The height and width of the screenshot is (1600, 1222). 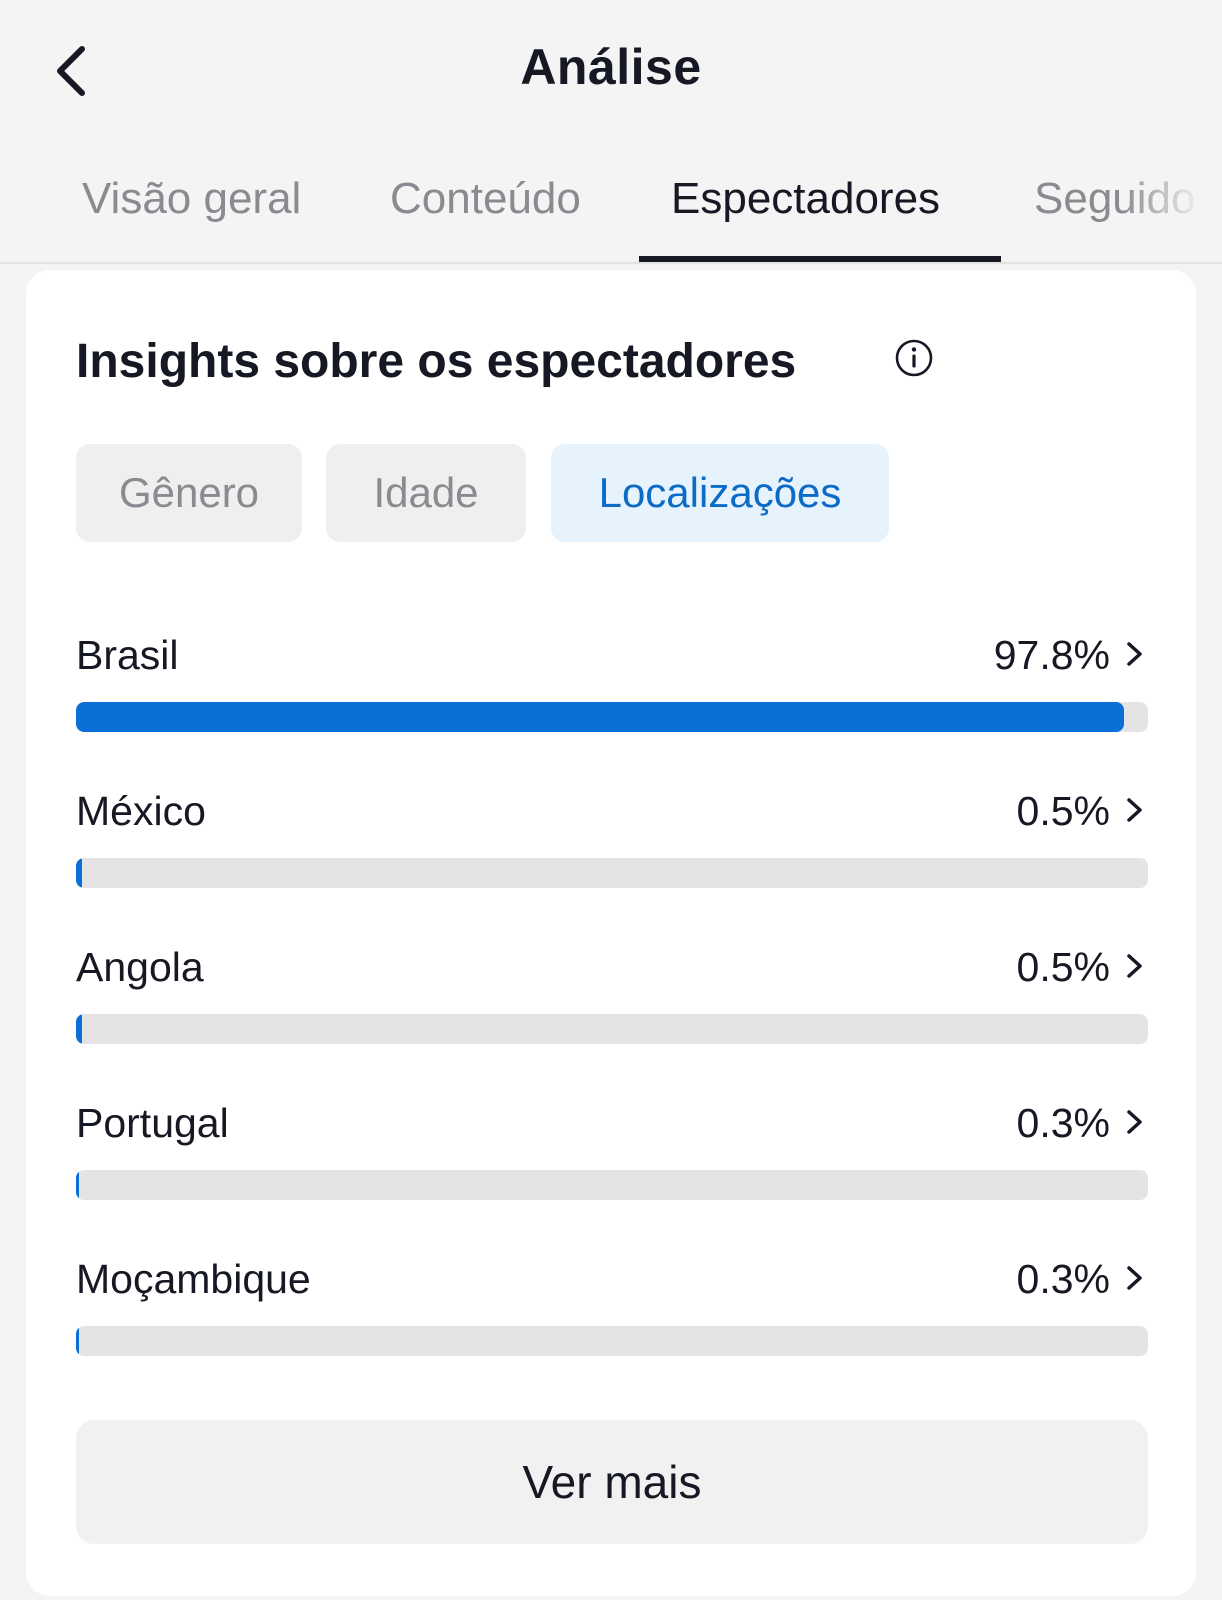 I want to click on tab-overview: Visão geral, so click(x=192, y=198).